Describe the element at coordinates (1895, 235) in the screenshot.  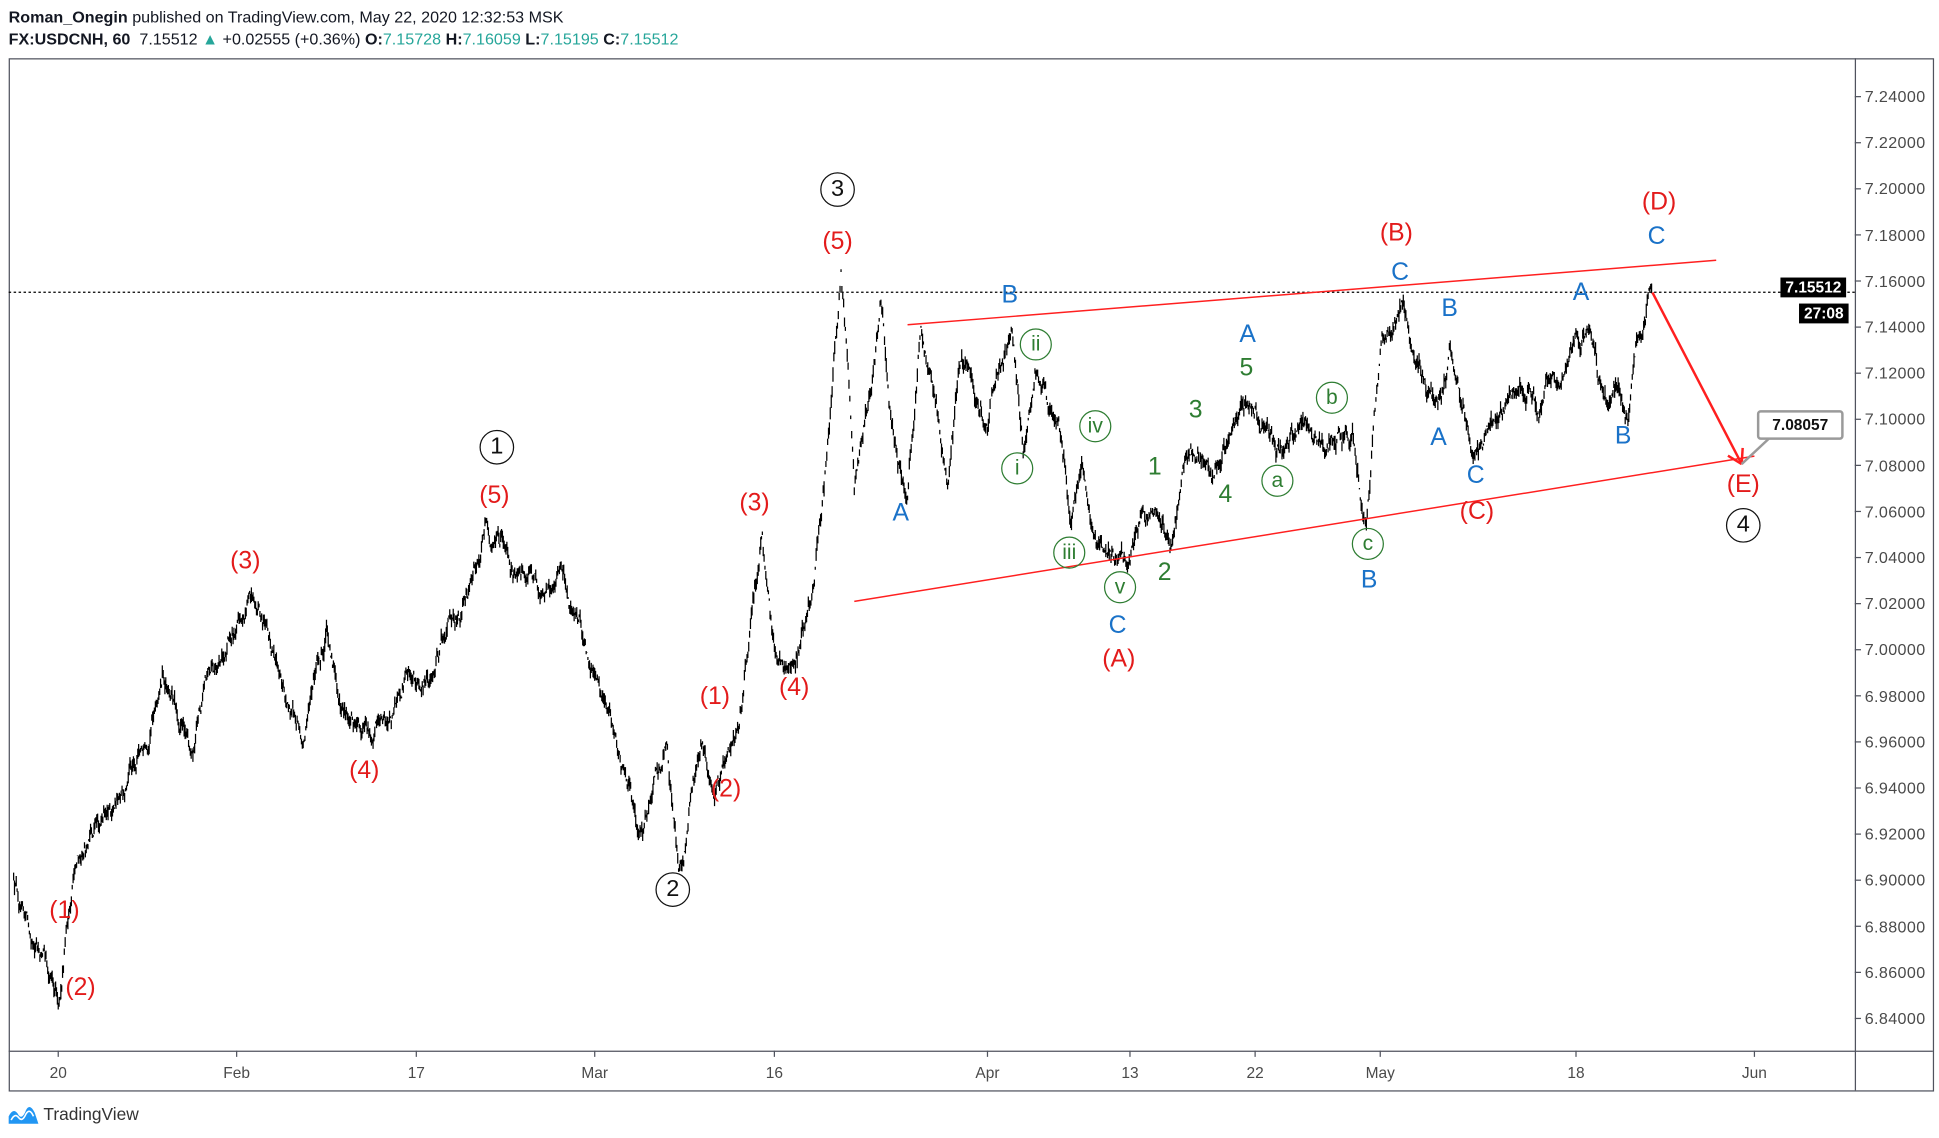
I see `price-tick-label: 7.18000` at that location.